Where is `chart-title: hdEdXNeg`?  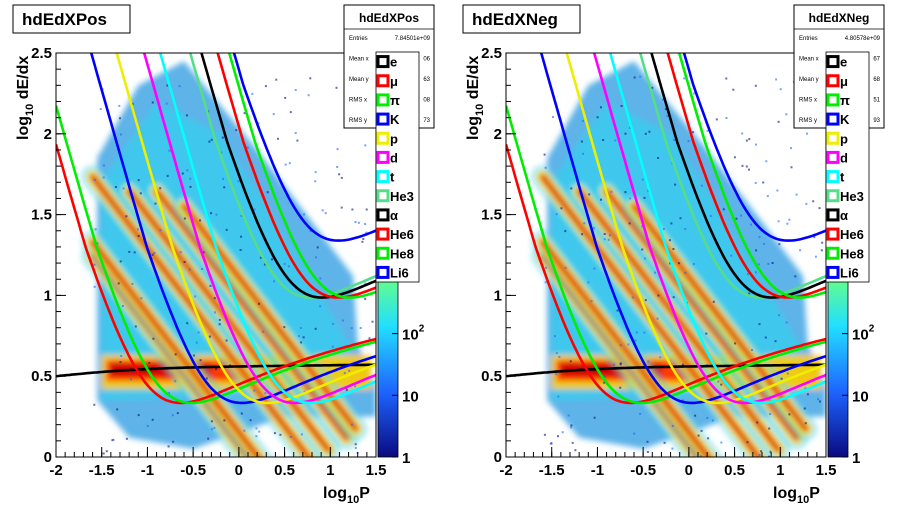
chart-title: hdEdXNeg is located at coordinates (515, 19).